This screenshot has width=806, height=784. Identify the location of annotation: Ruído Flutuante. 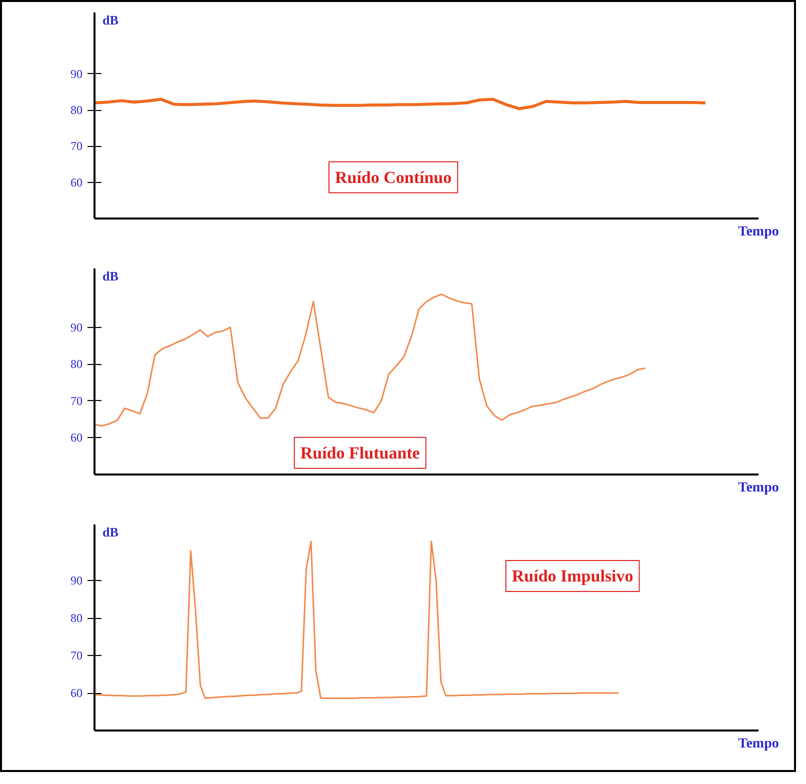
(360, 452).